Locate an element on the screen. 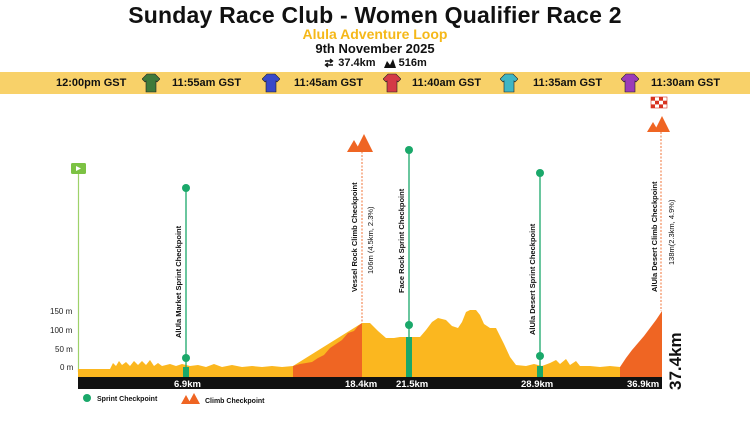 This screenshot has width=750, height=422. km-marker-6.9: 6.9km is located at coordinates (187, 384).